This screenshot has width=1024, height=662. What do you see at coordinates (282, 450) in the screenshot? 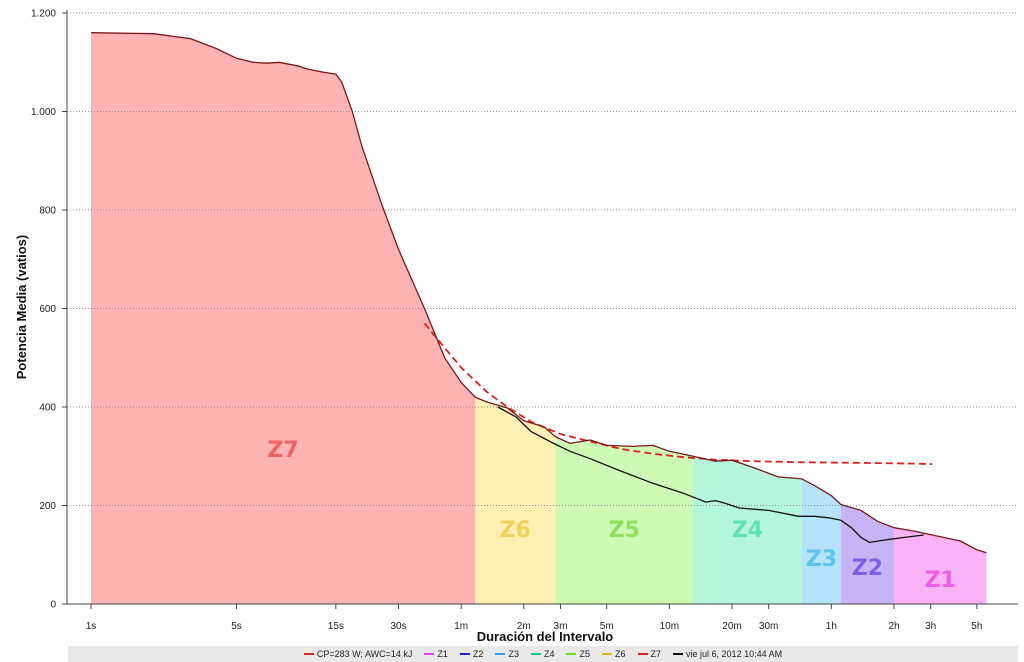
I see `zone-label-z7: Z7` at bounding box center [282, 450].